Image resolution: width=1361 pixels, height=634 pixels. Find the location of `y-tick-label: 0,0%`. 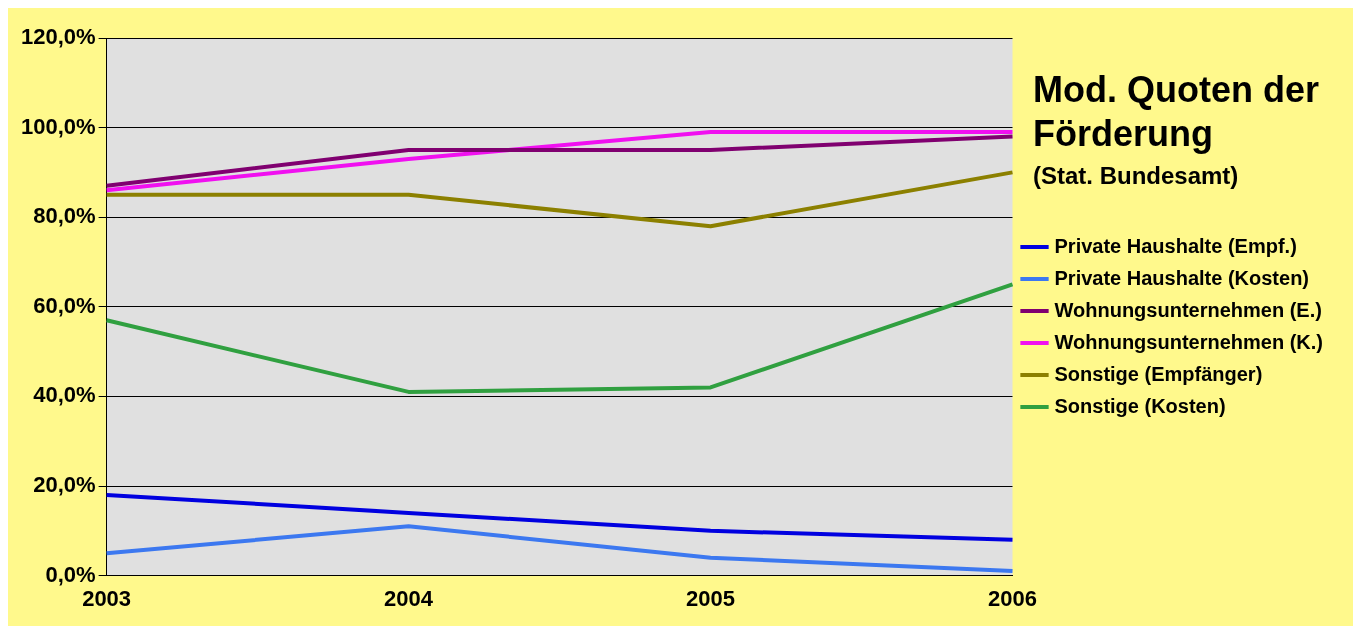

y-tick-label: 0,0% is located at coordinates (70, 574).